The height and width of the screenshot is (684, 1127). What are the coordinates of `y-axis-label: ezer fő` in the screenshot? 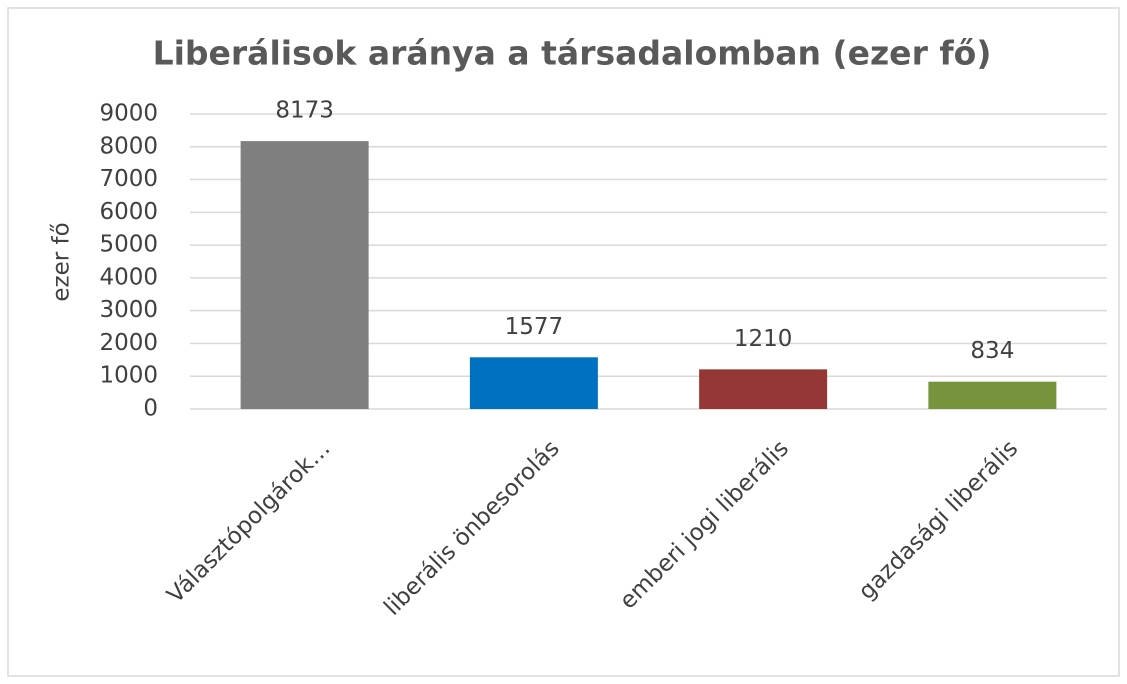 It's located at (62, 261).